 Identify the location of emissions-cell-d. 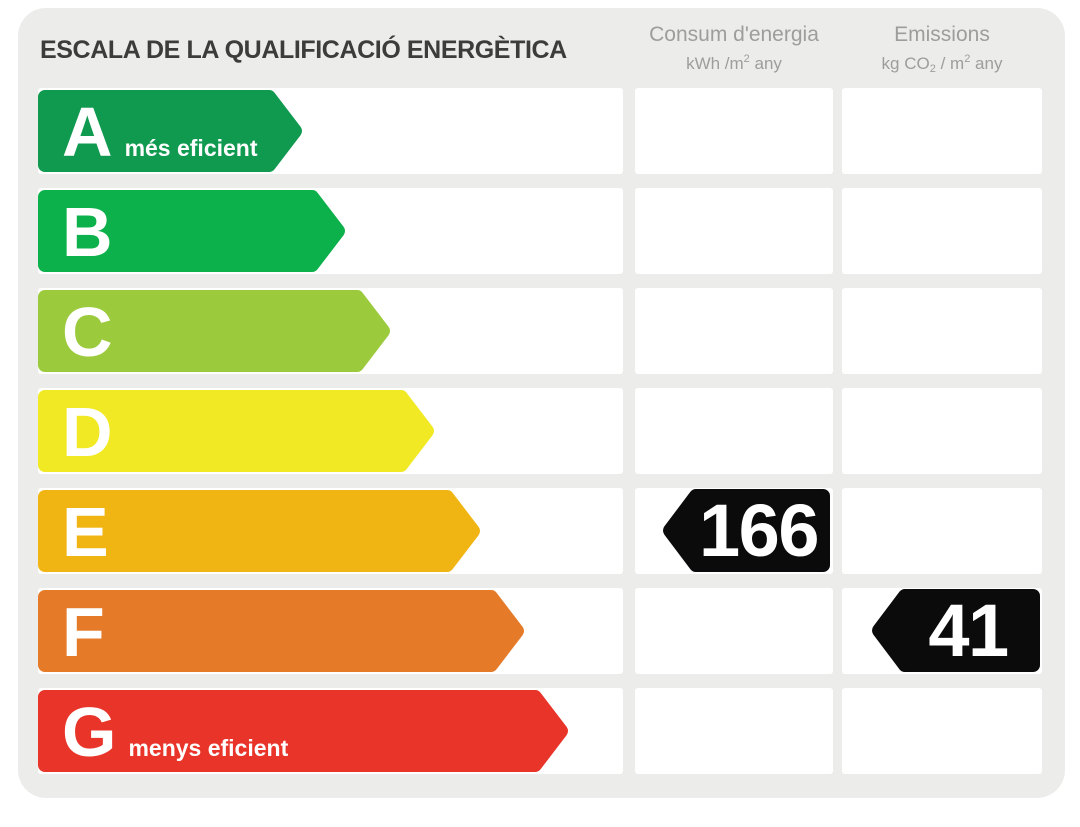
(942, 431).